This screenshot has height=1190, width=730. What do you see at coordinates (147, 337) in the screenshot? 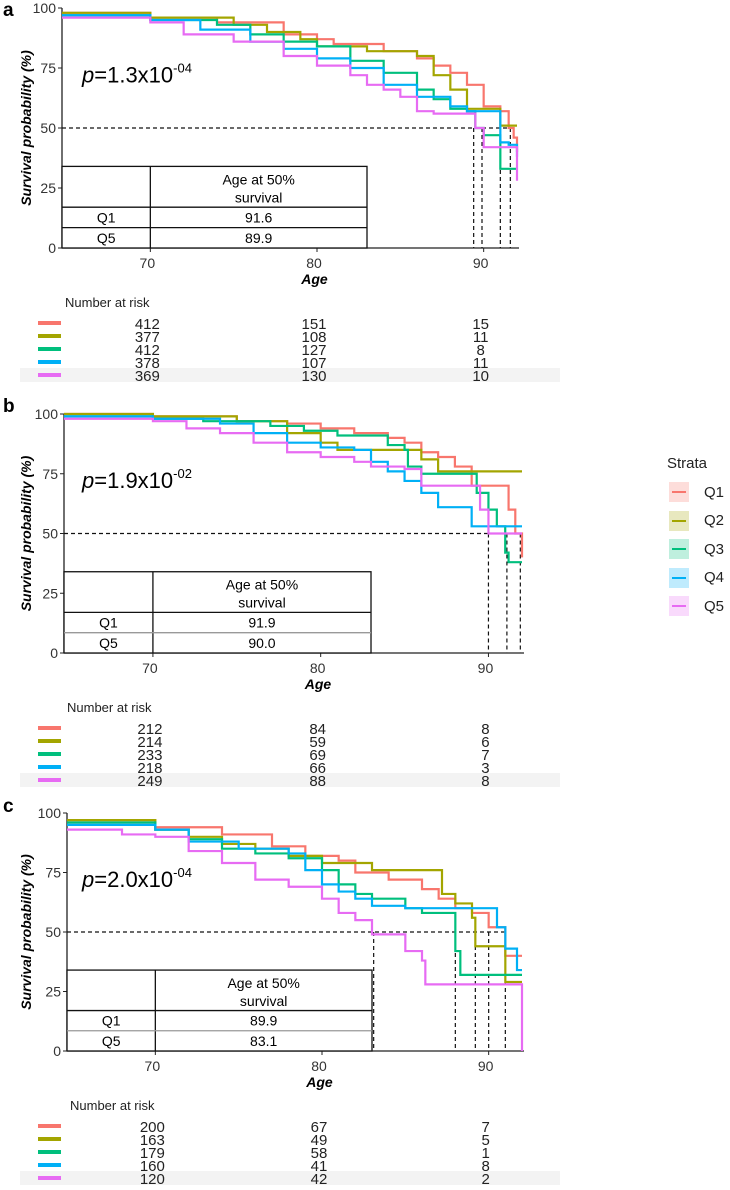
I see `risk-count: 377` at bounding box center [147, 337].